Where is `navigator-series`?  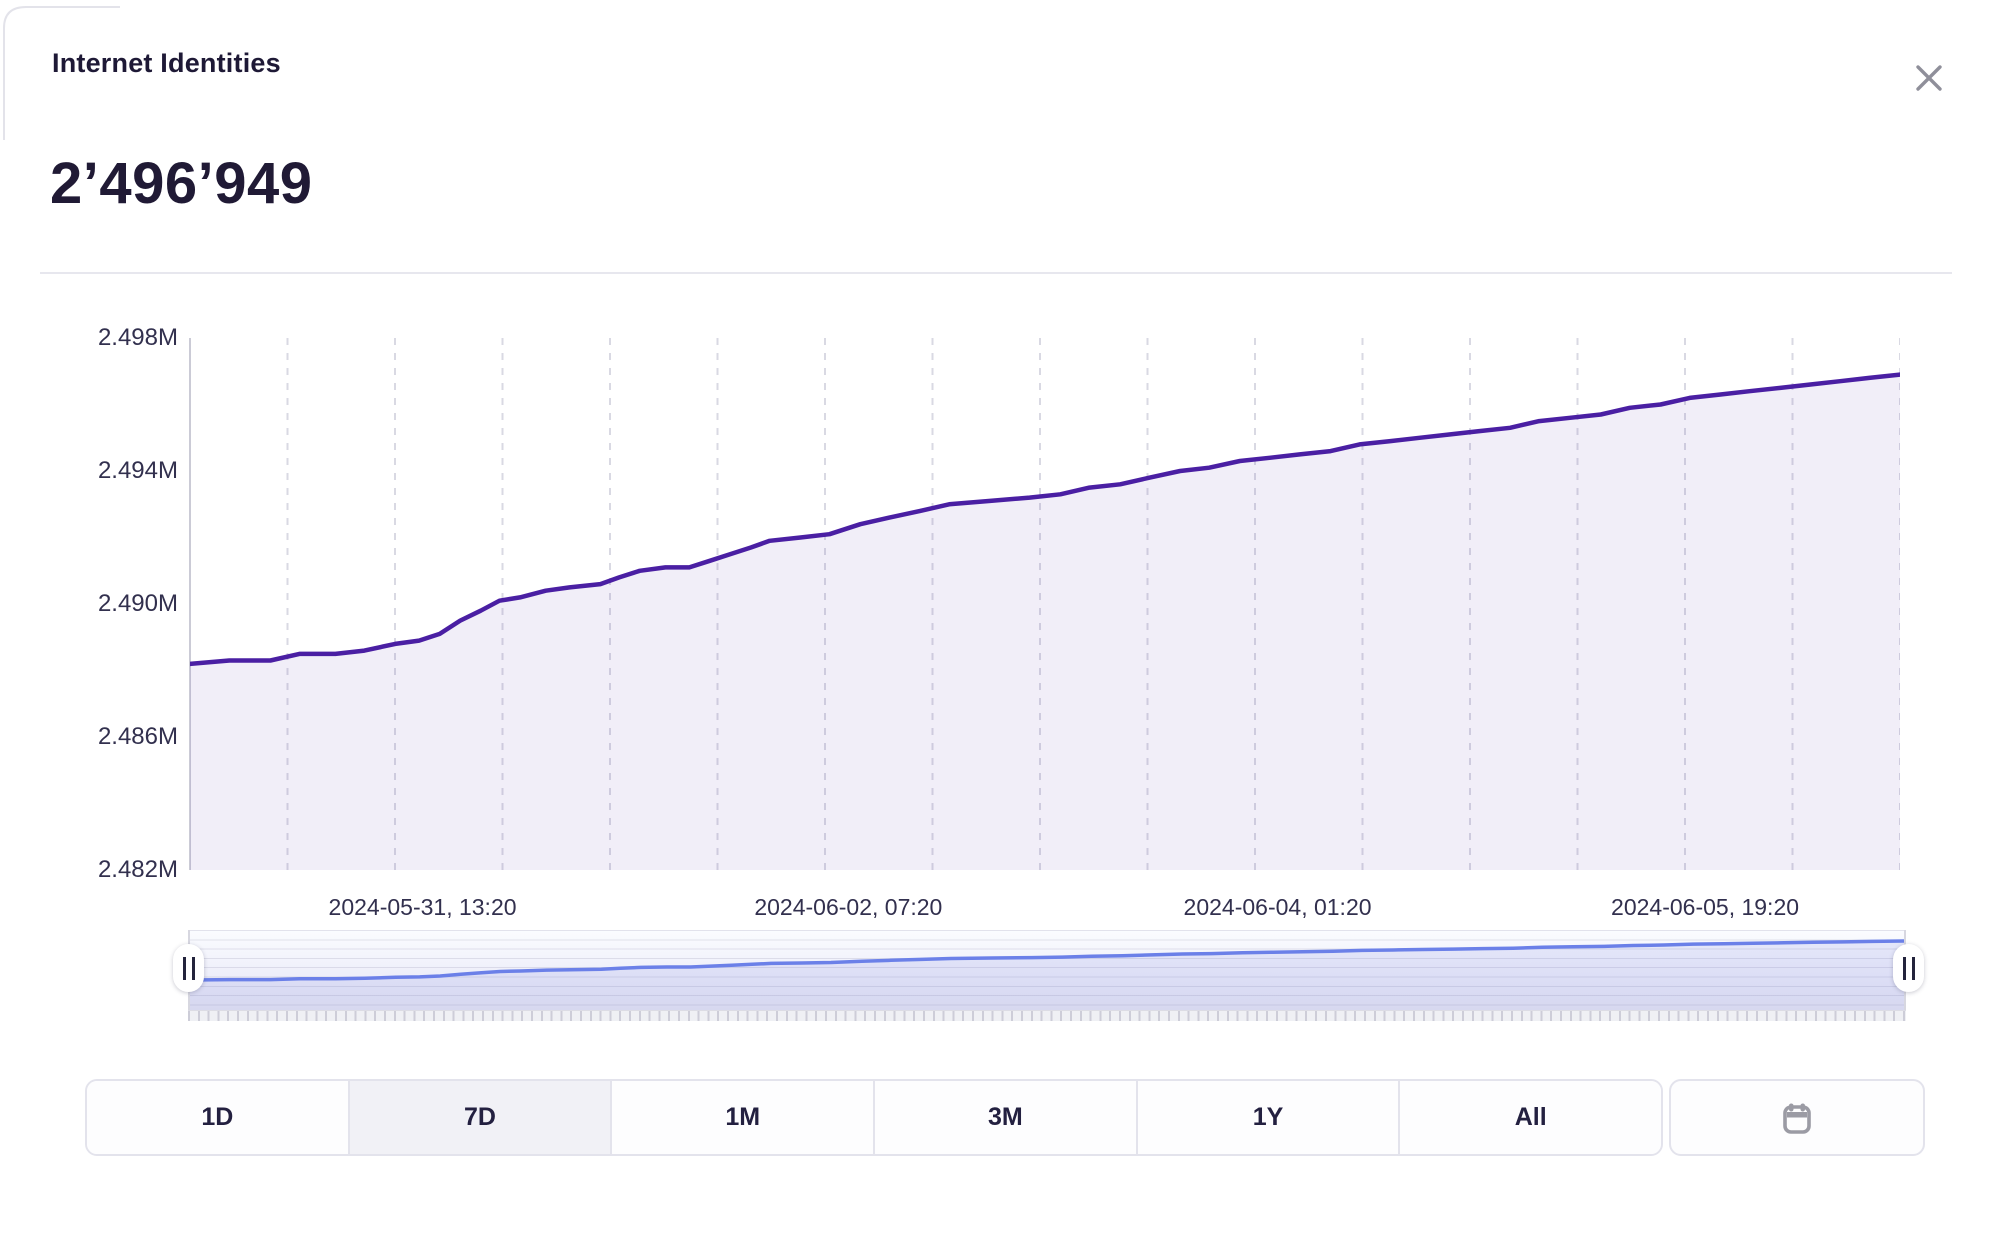
navigator-series is located at coordinates (1047, 974).